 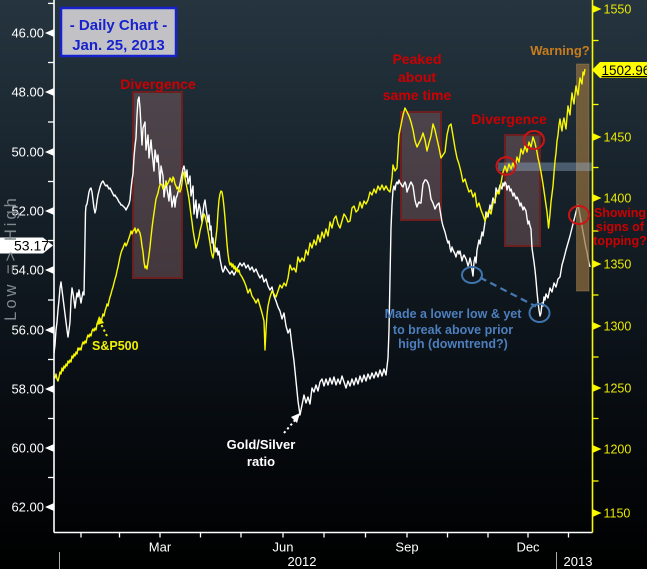 I want to click on svg-text: 53.17, so click(x=31, y=246).